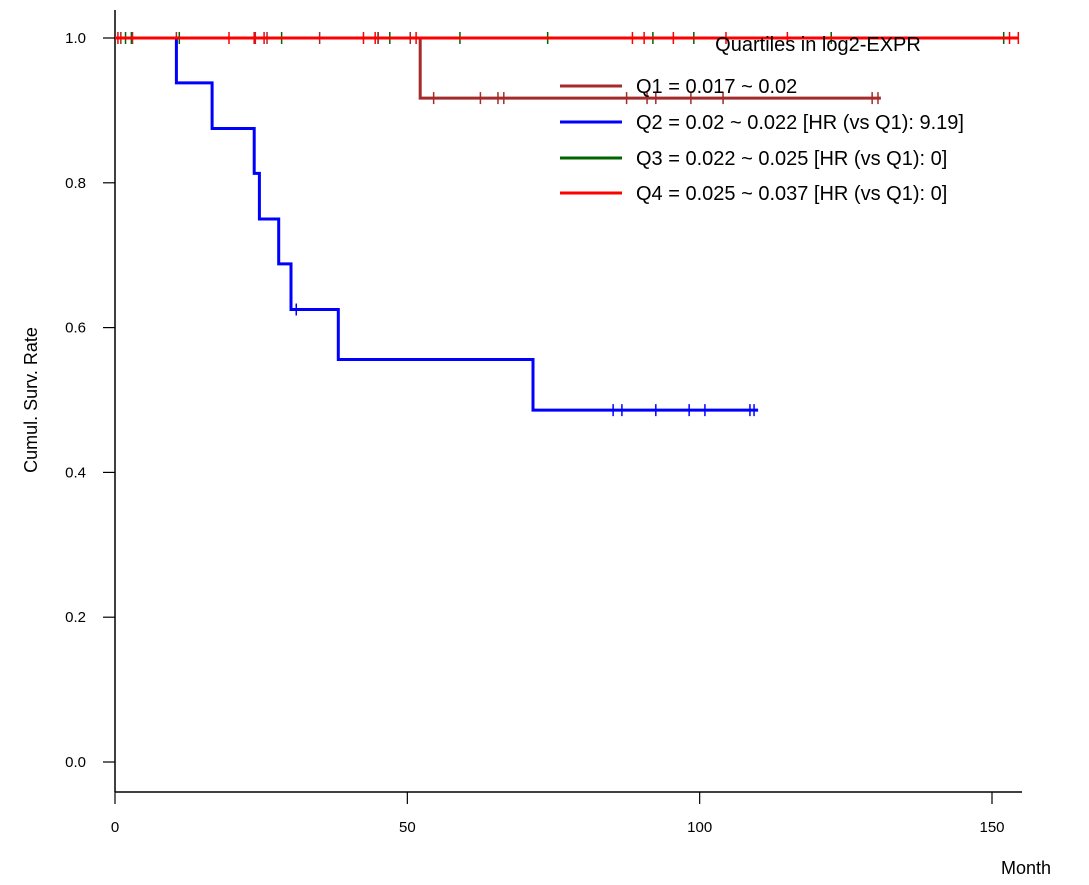 The image size is (1089, 885). Describe the element at coordinates (31, 400) in the screenshot. I see `y-axis-title: Cumul. Surv. Rate` at that location.